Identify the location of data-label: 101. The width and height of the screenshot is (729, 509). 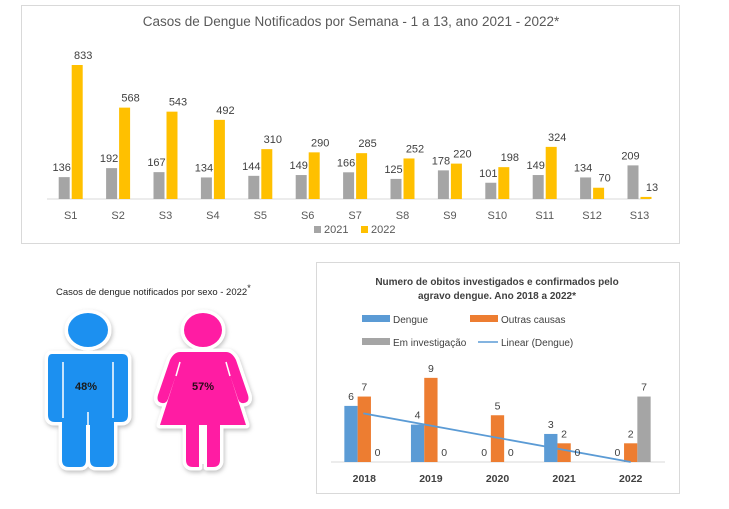
(488, 174).